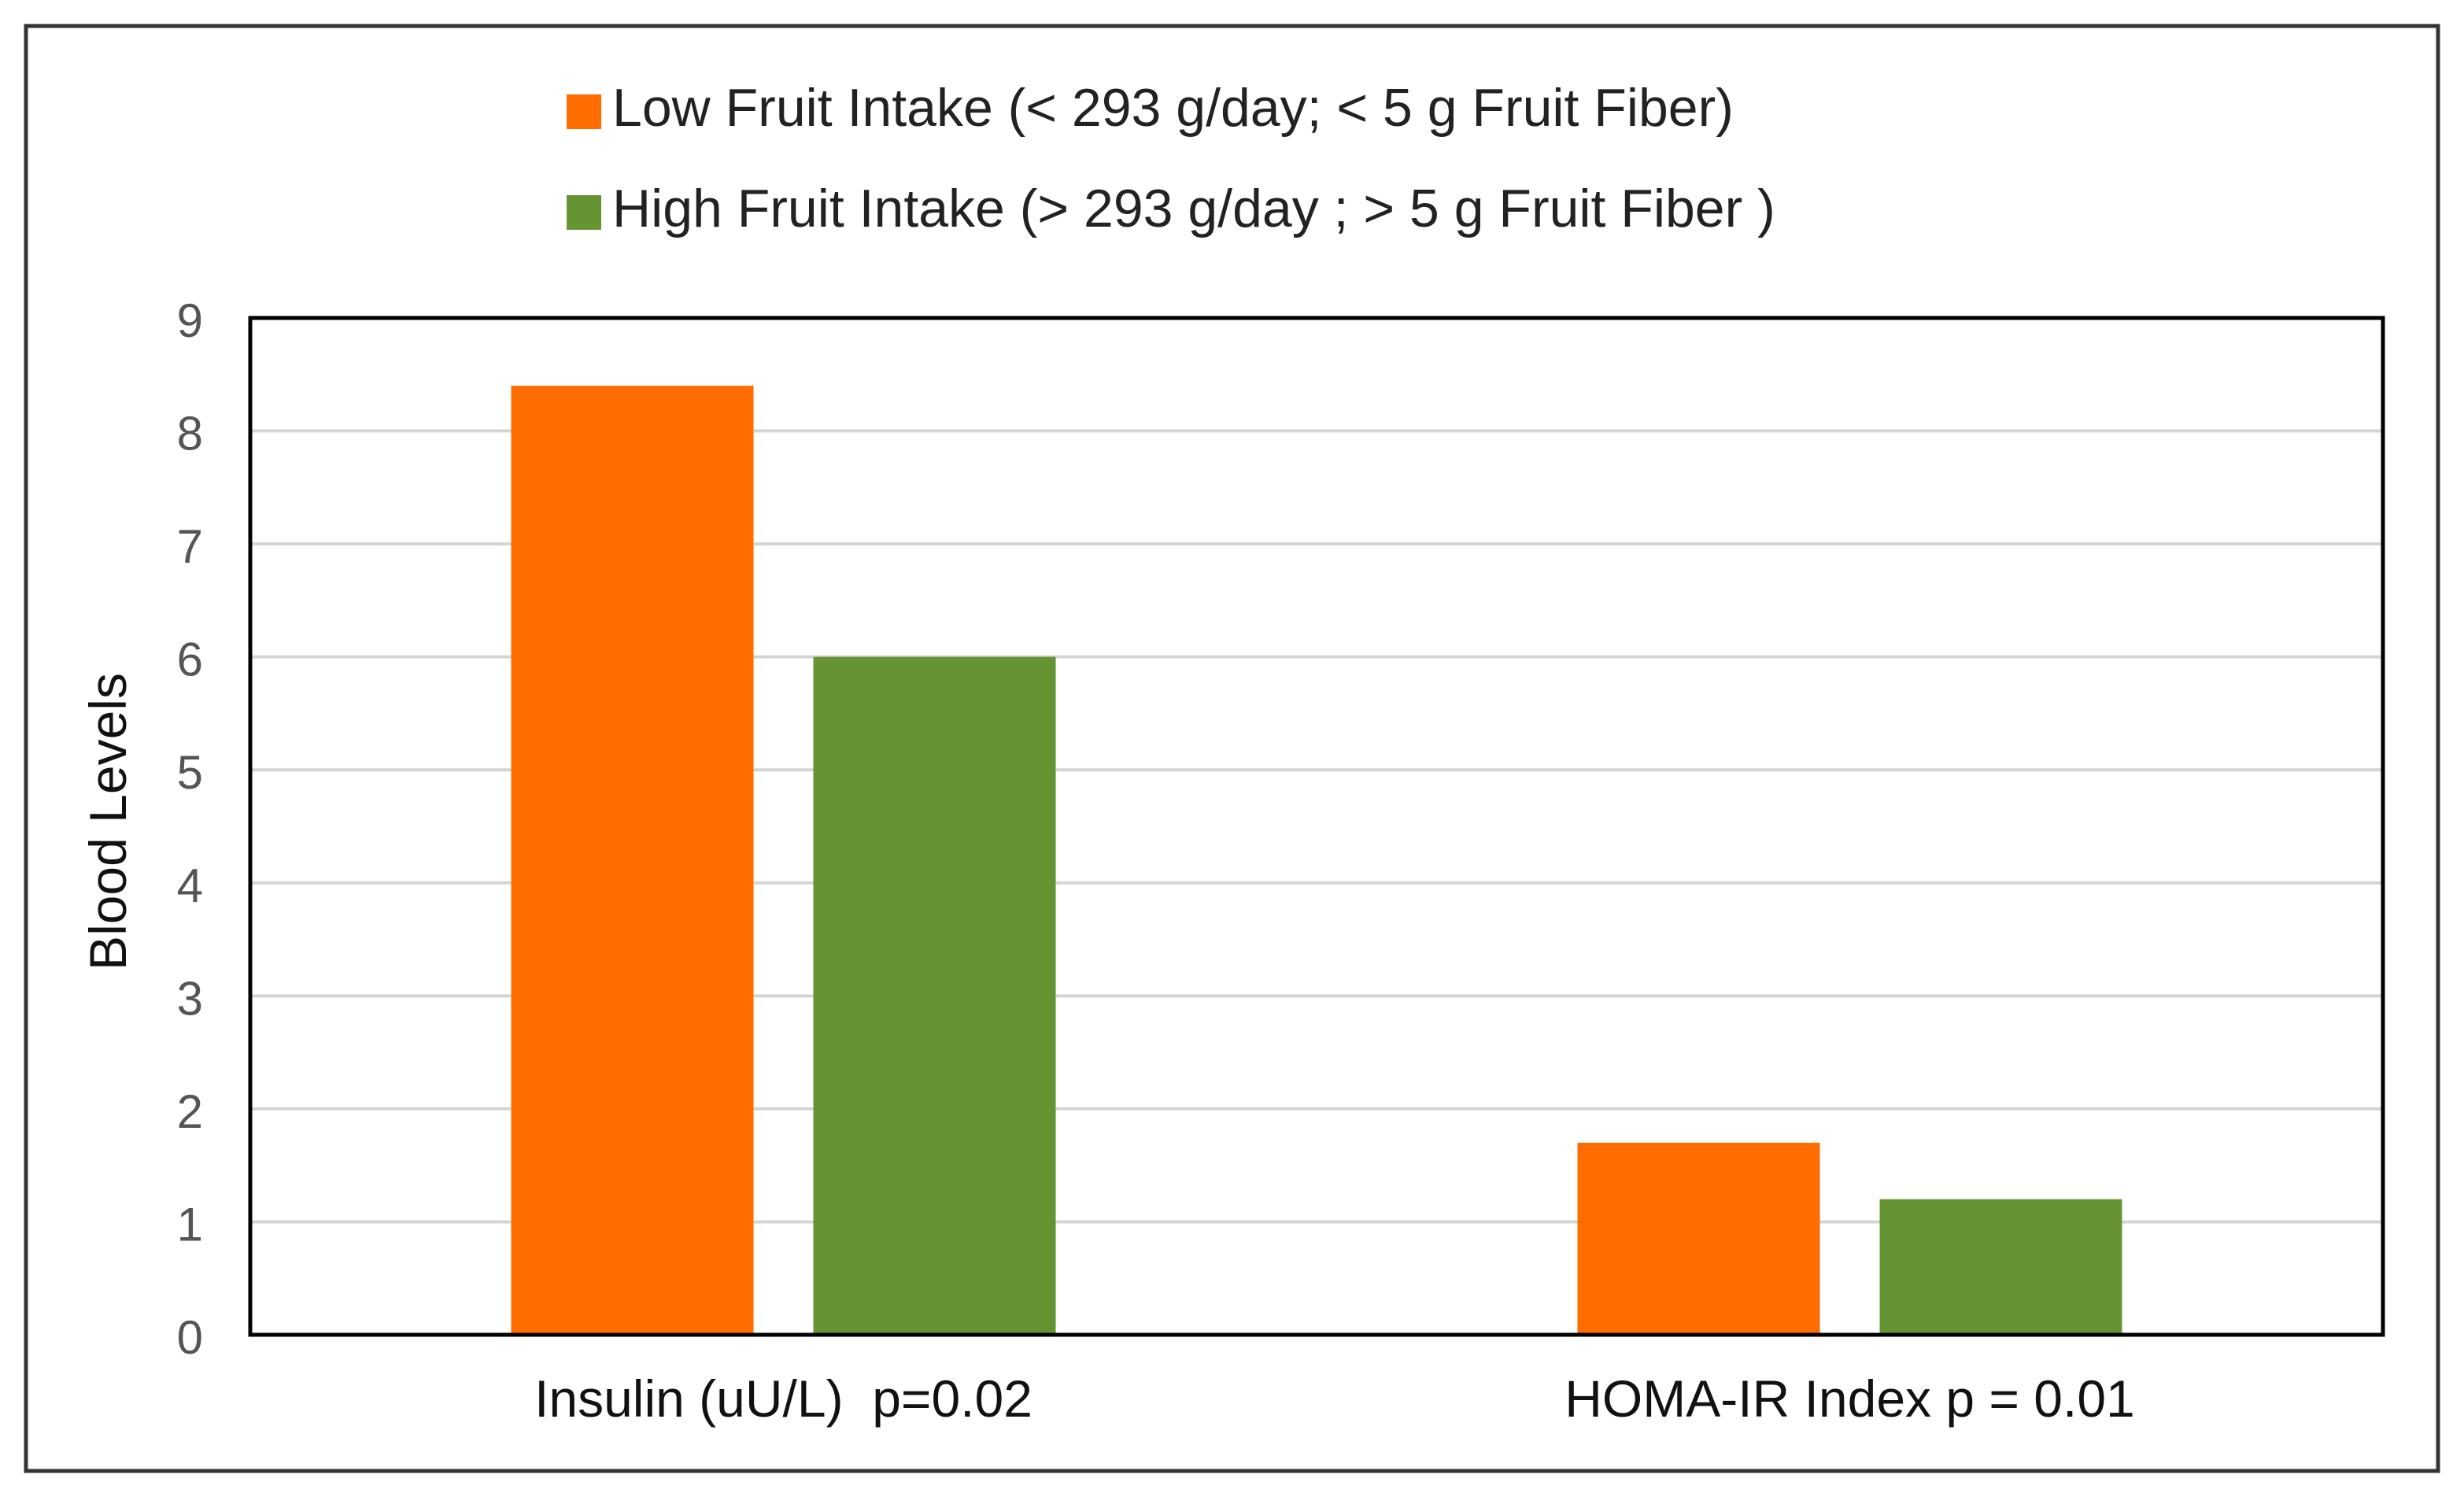 The image size is (2464, 1504). I want to click on legend-swatch-low, so click(584, 111).